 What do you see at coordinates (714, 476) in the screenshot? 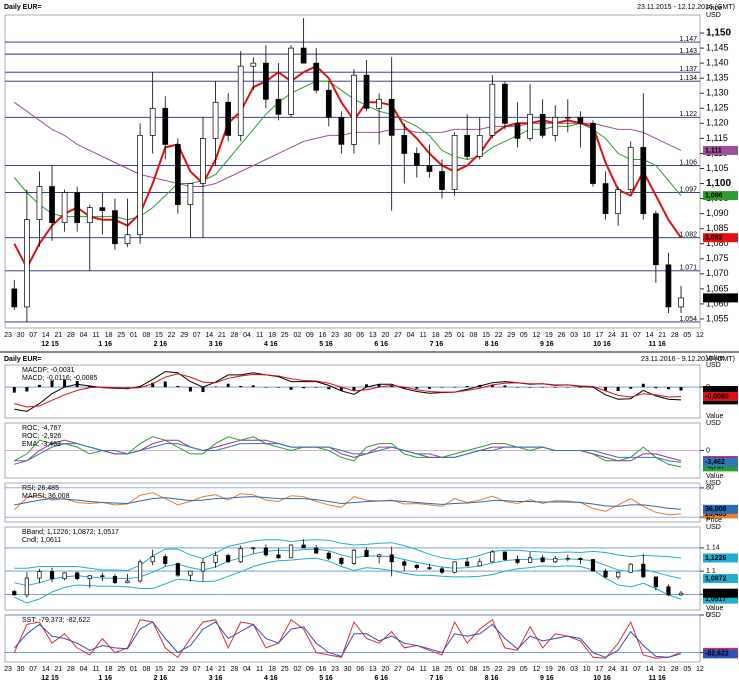
I see `axis-label: Value` at bounding box center [714, 476].